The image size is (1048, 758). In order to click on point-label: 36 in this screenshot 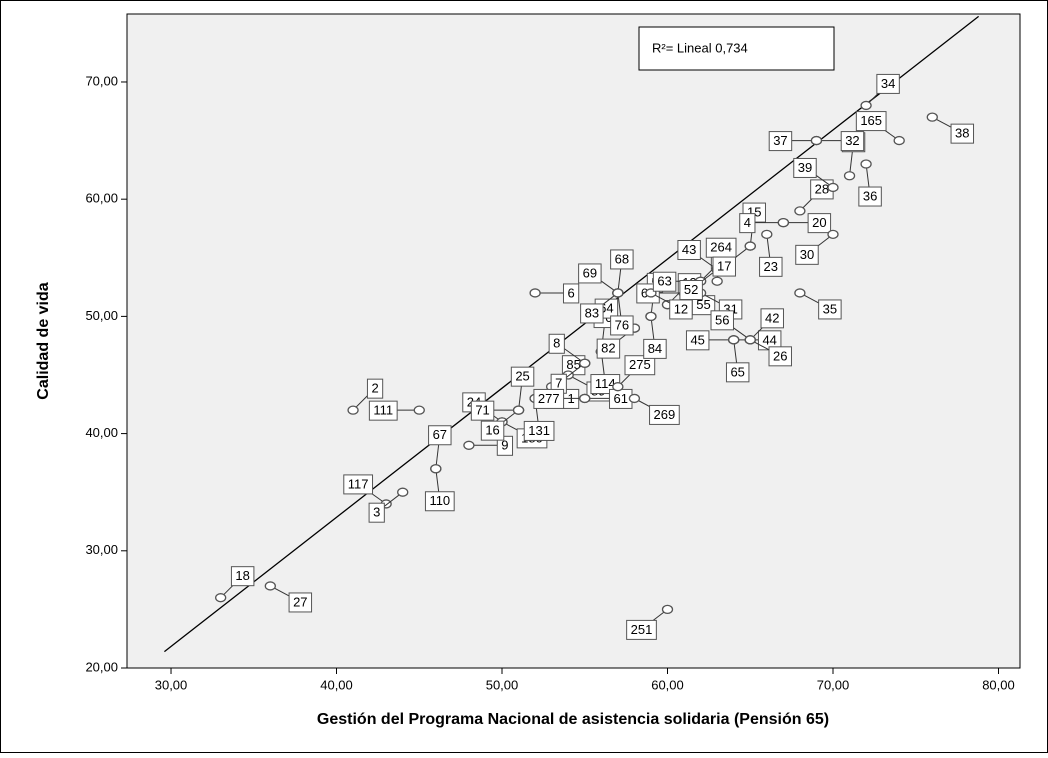, I will do `click(870, 195)`.